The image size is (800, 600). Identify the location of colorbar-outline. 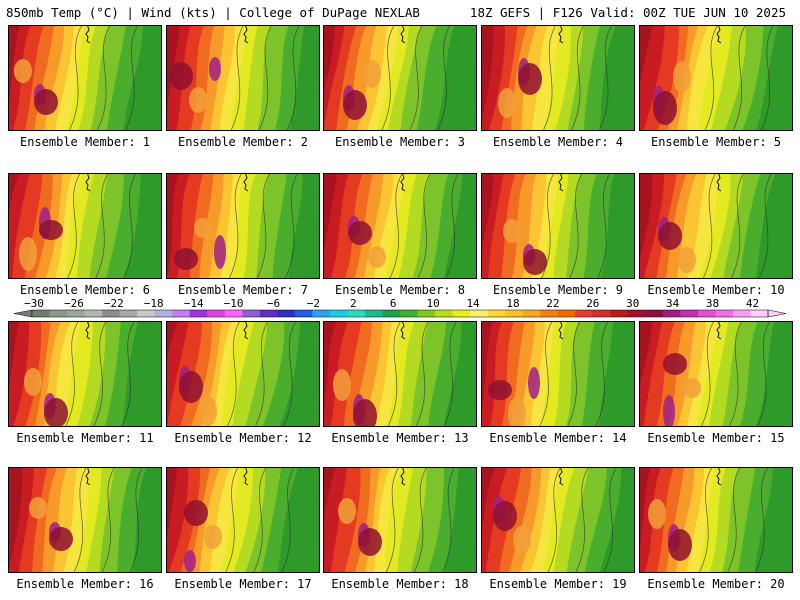
(400, 313).